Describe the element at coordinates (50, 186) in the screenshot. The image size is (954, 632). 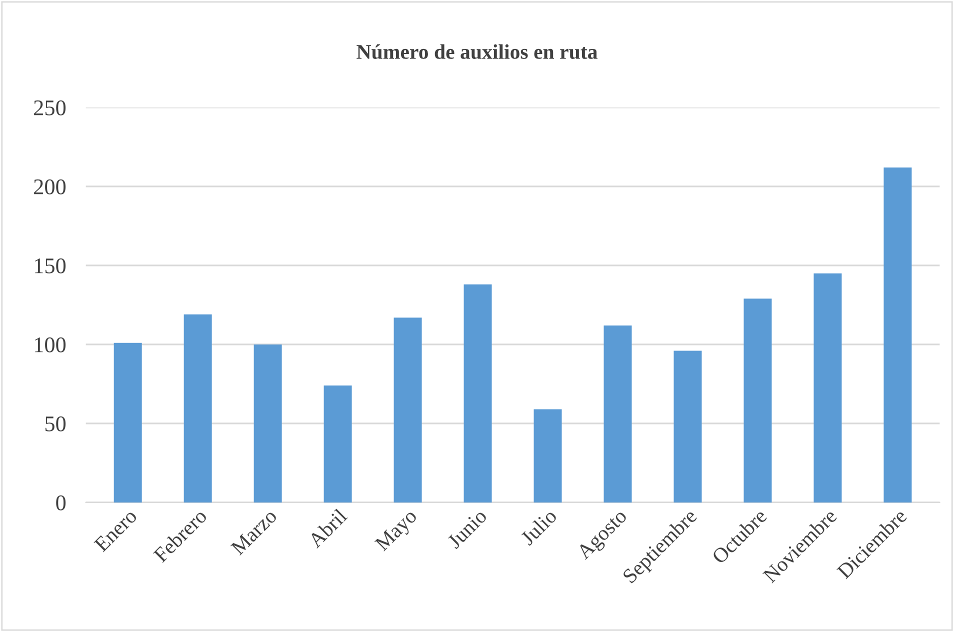
I see `y-tick-label: 200` at that location.